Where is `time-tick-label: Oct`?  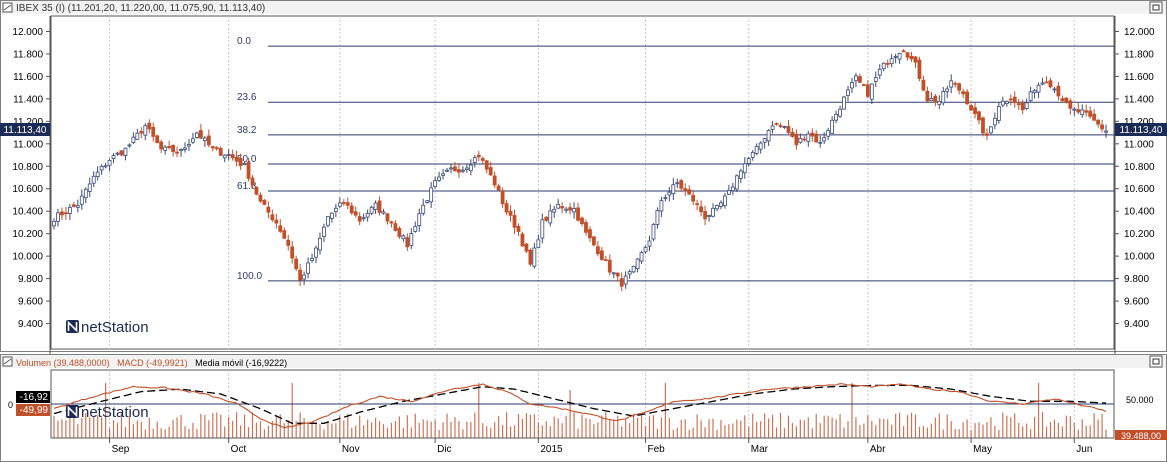 time-tick-label: Oct is located at coordinates (239, 449).